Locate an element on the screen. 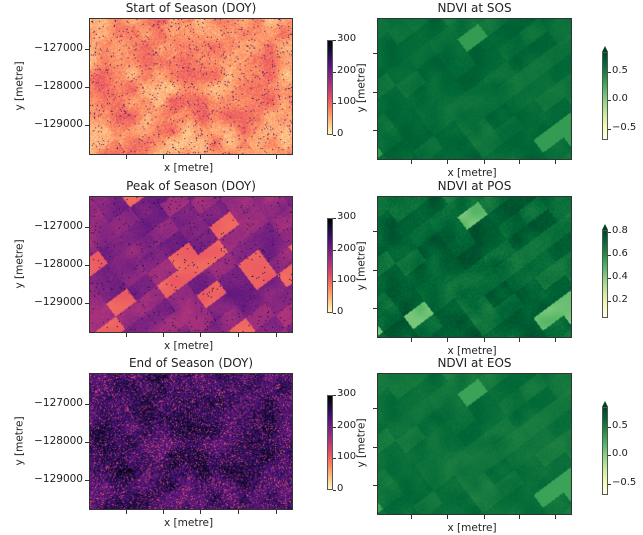 The width and height of the screenshot is (643, 535). colorbar-tick-label: 0.5 is located at coordinates (620, 70).